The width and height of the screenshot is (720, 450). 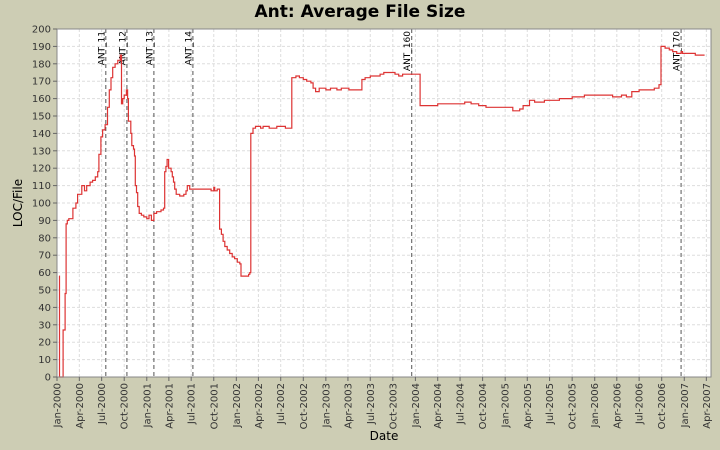 What do you see at coordinates (41, 169) in the screenshot?
I see `y-tick-label: 120` at bounding box center [41, 169].